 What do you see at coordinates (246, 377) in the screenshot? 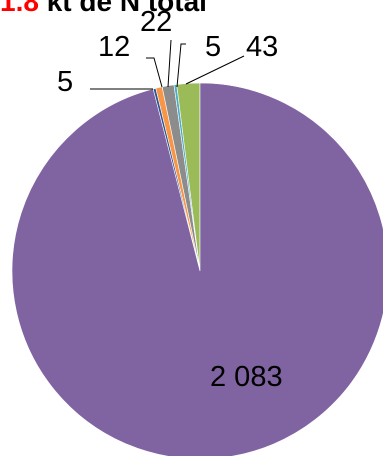
I see `data-label: 2 083` at bounding box center [246, 377].